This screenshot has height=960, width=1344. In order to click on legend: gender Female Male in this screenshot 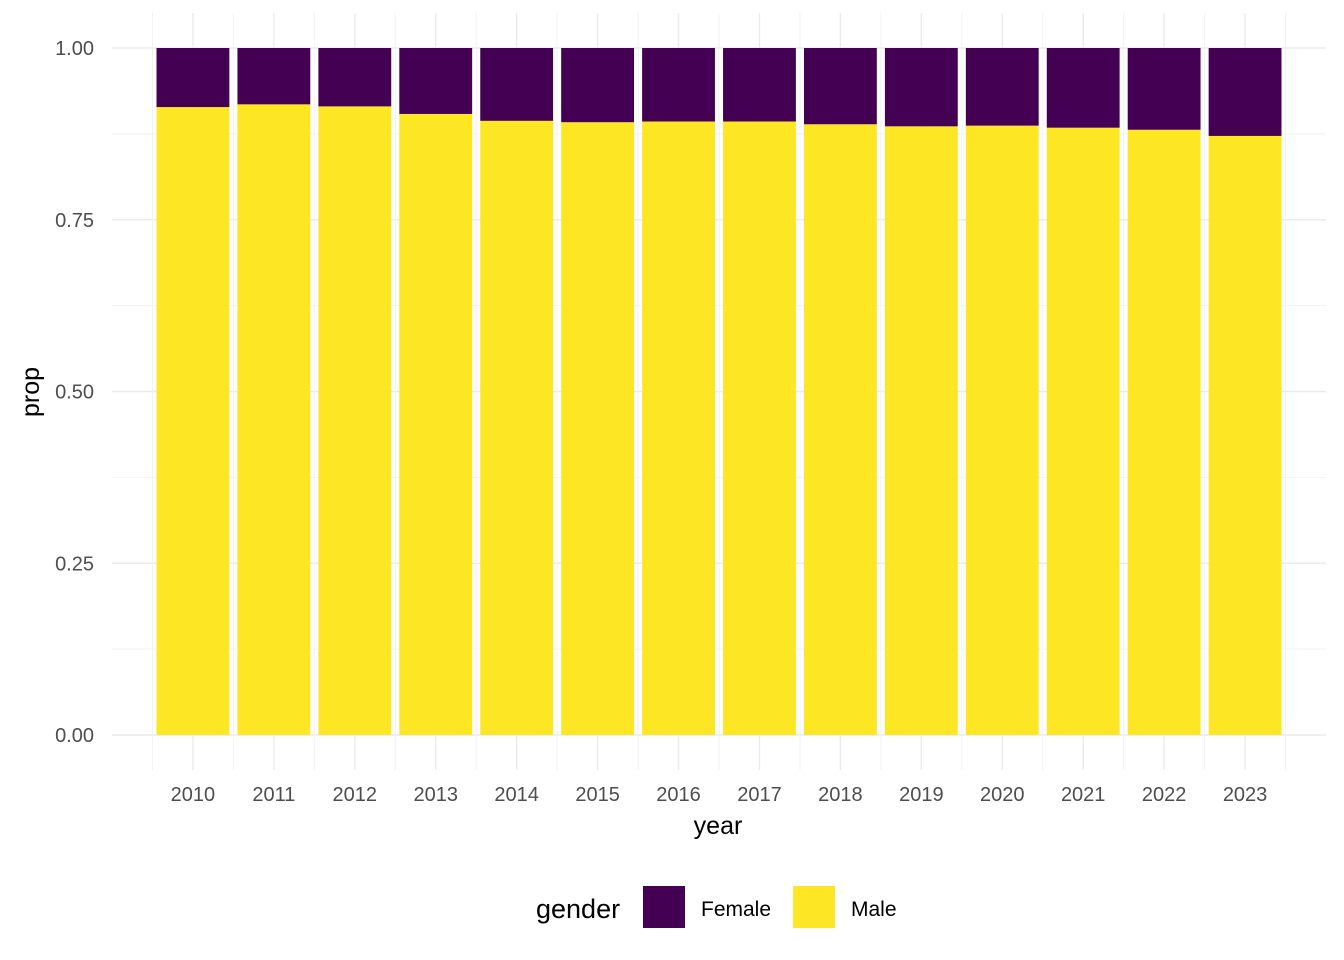, I will do `click(716, 907)`.